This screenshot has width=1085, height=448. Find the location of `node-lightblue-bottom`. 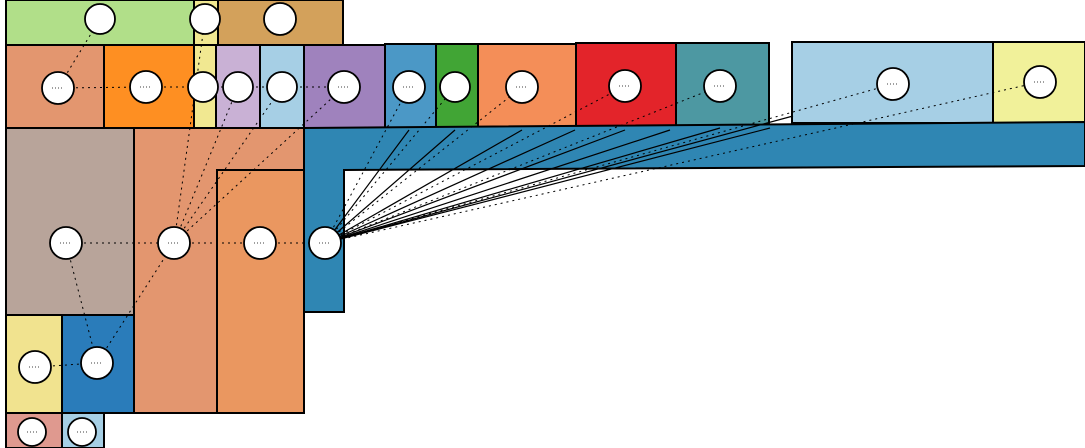

node-lightblue-bottom is located at coordinates (82, 432).